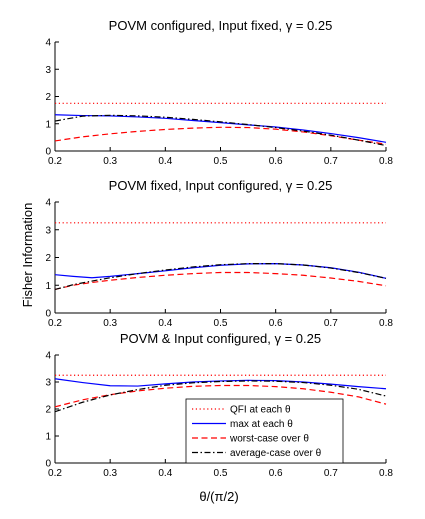 The width and height of the screenshot is (425, 519). I want to click on legend-label: worst-case over θ, so click(269, 439).